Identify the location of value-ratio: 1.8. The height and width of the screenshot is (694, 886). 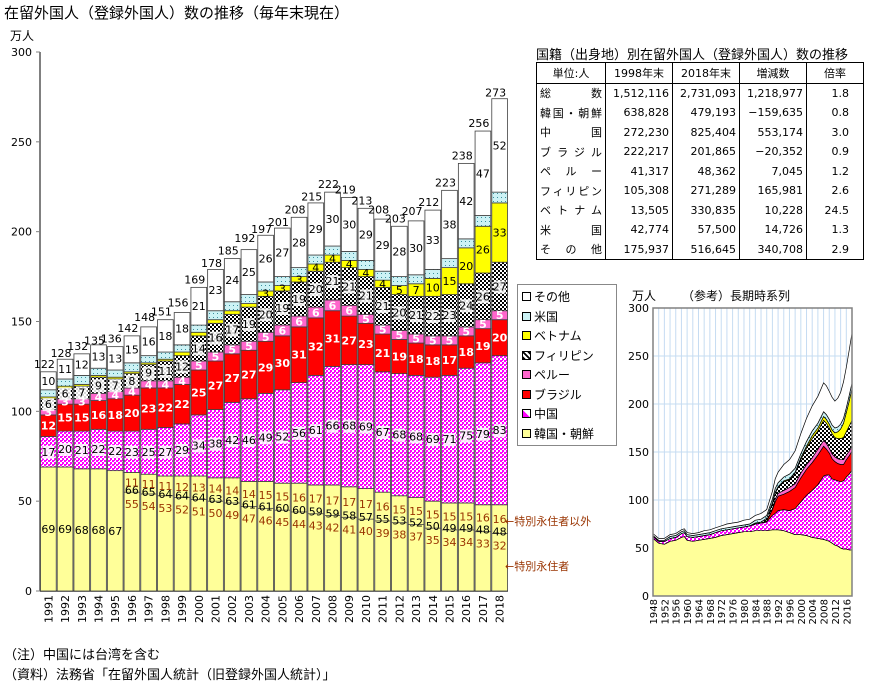
(835, 93).